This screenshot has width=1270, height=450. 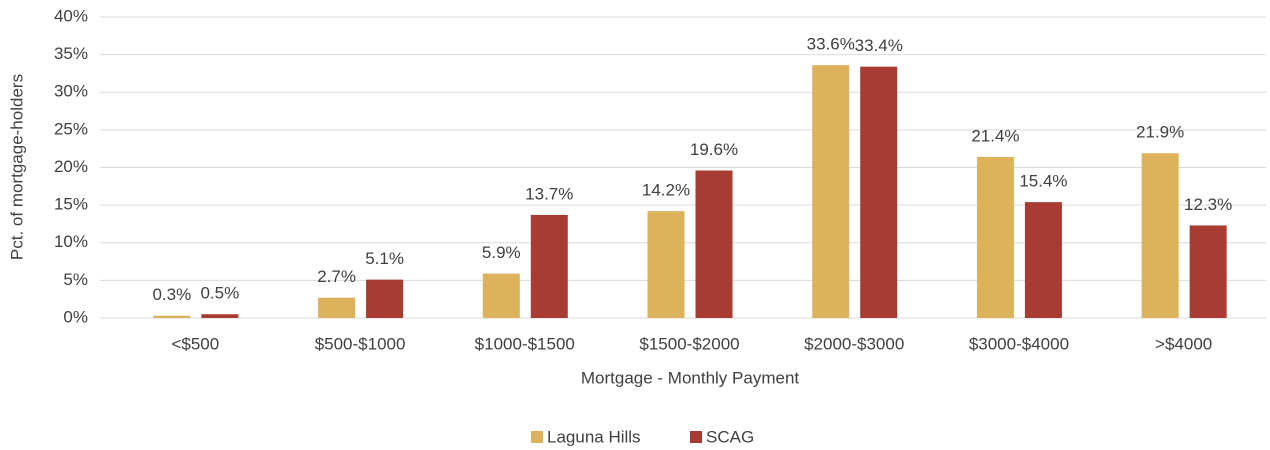 I want to click on data-label: 0.5%, so click(x=219, y=293).